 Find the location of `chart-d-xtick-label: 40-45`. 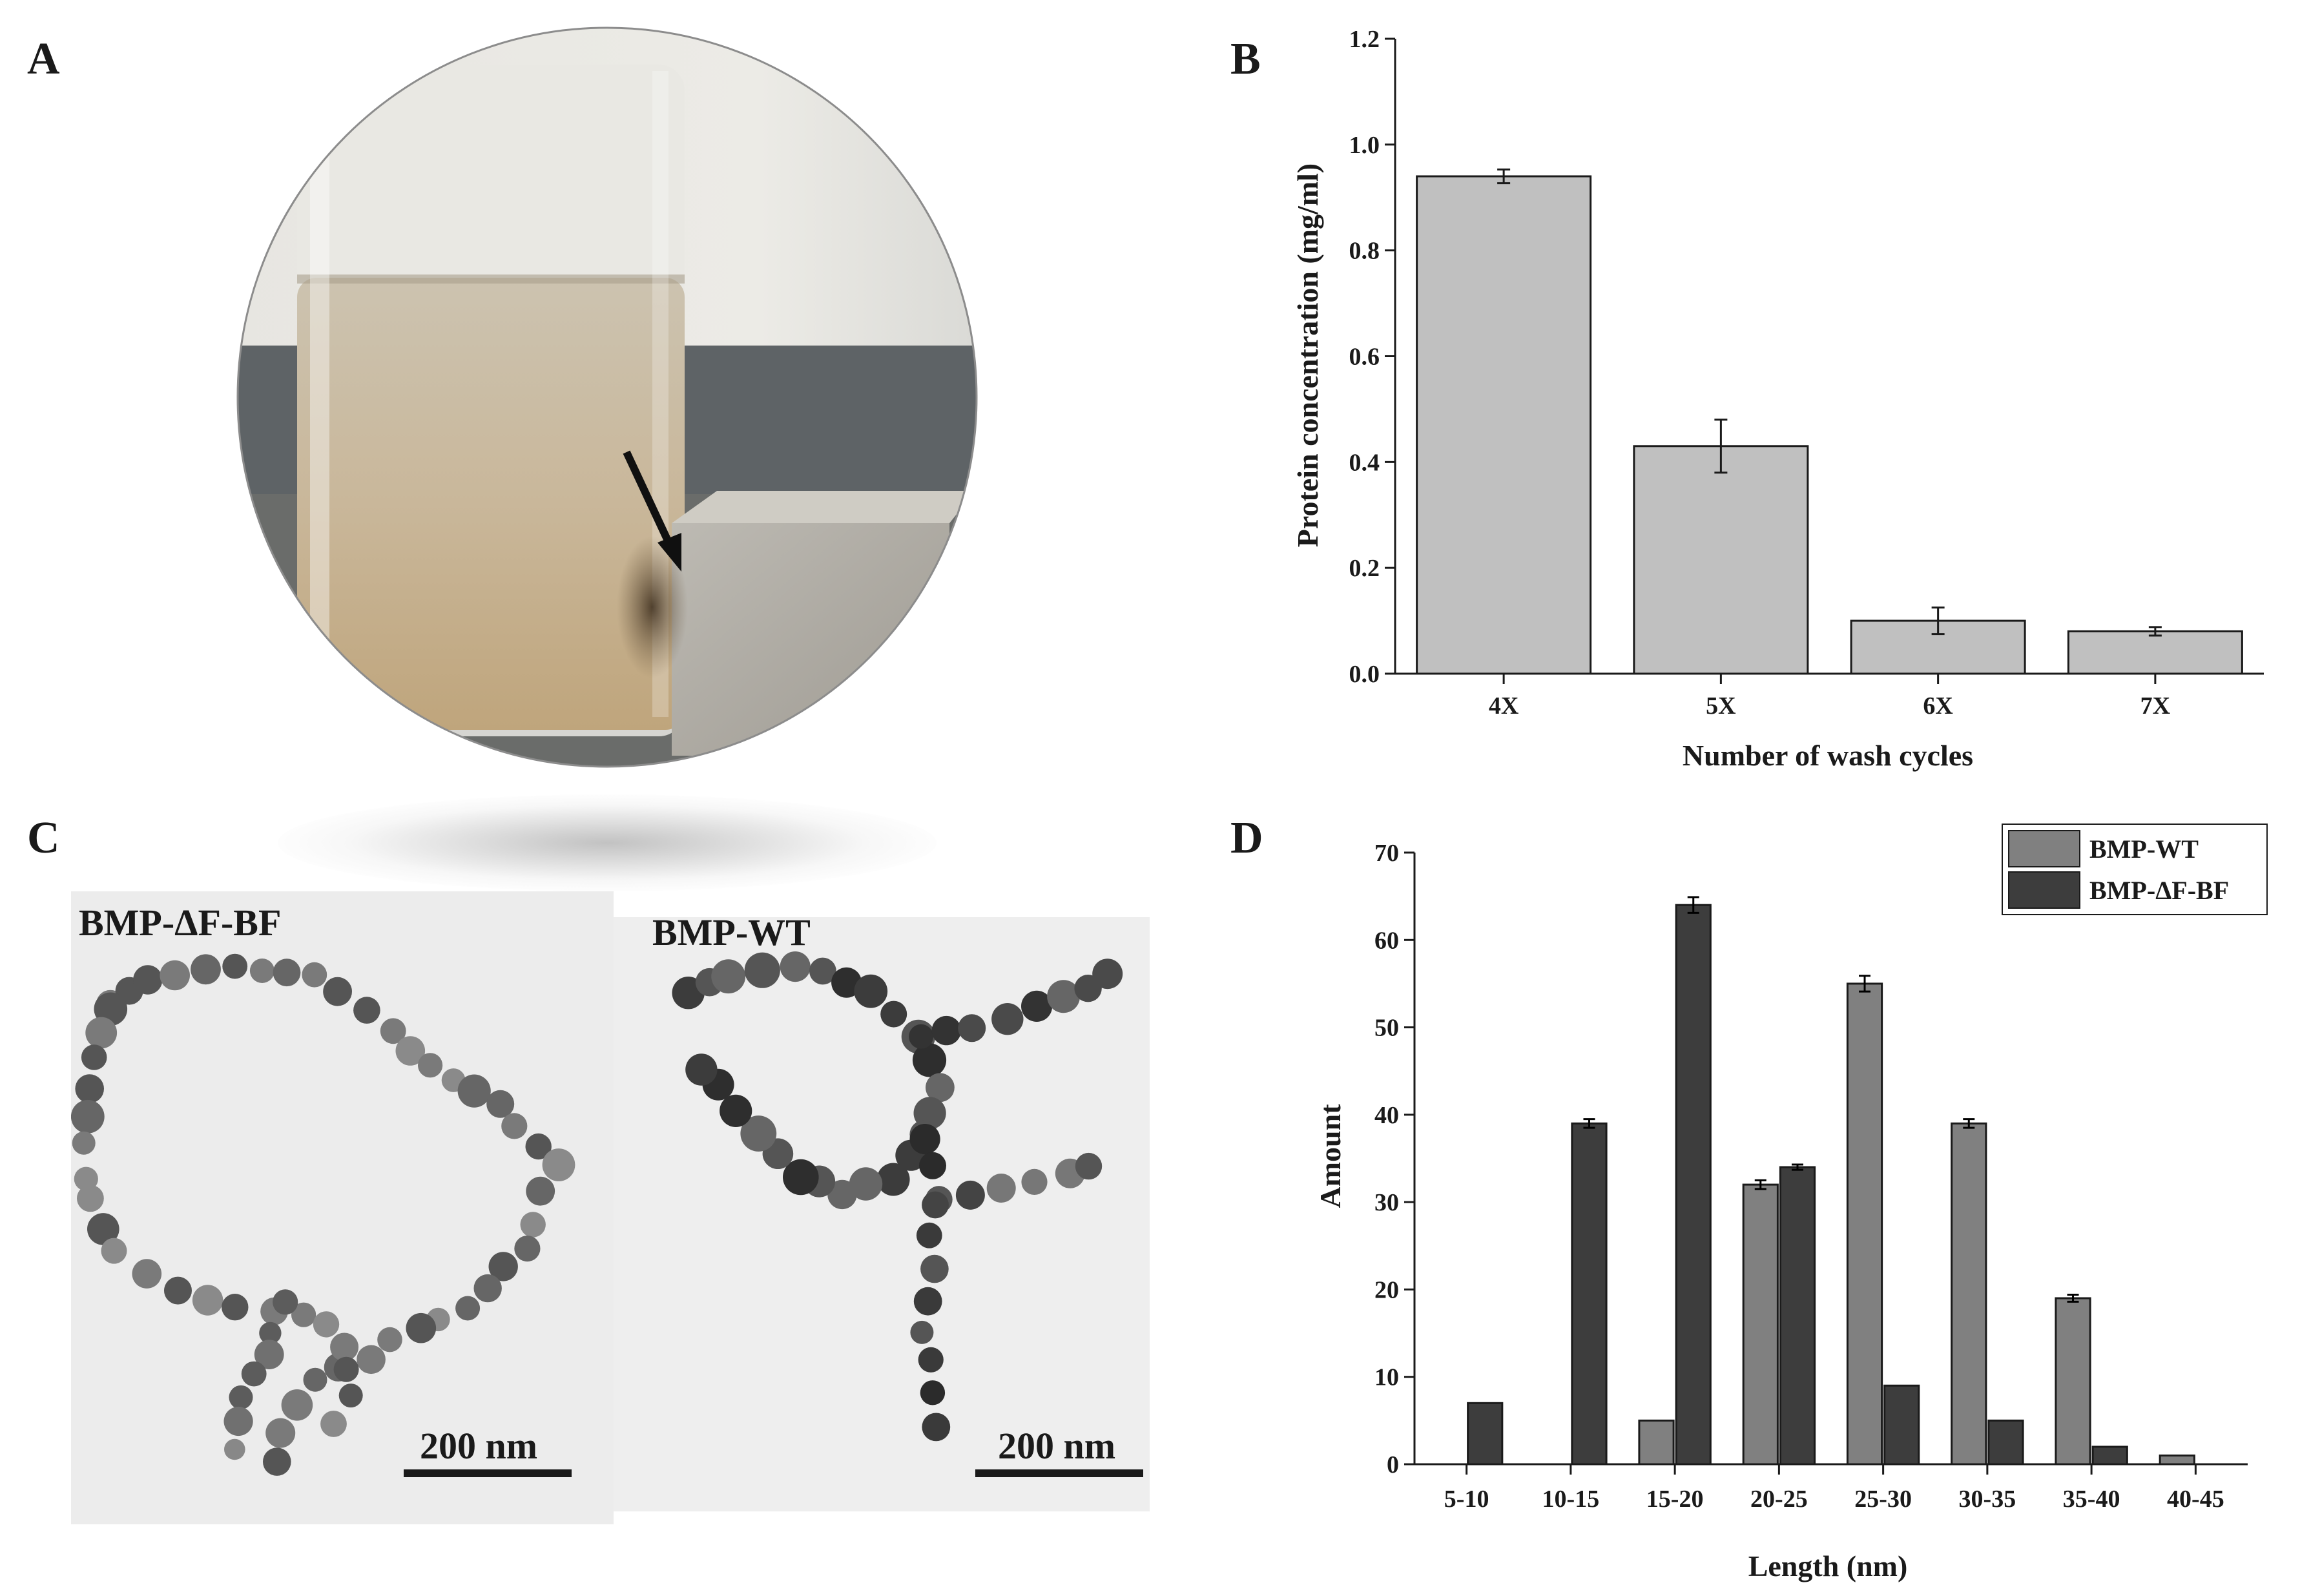

chart-d-xtick-label: 40-45 is located at coordinates (2195, 1499).